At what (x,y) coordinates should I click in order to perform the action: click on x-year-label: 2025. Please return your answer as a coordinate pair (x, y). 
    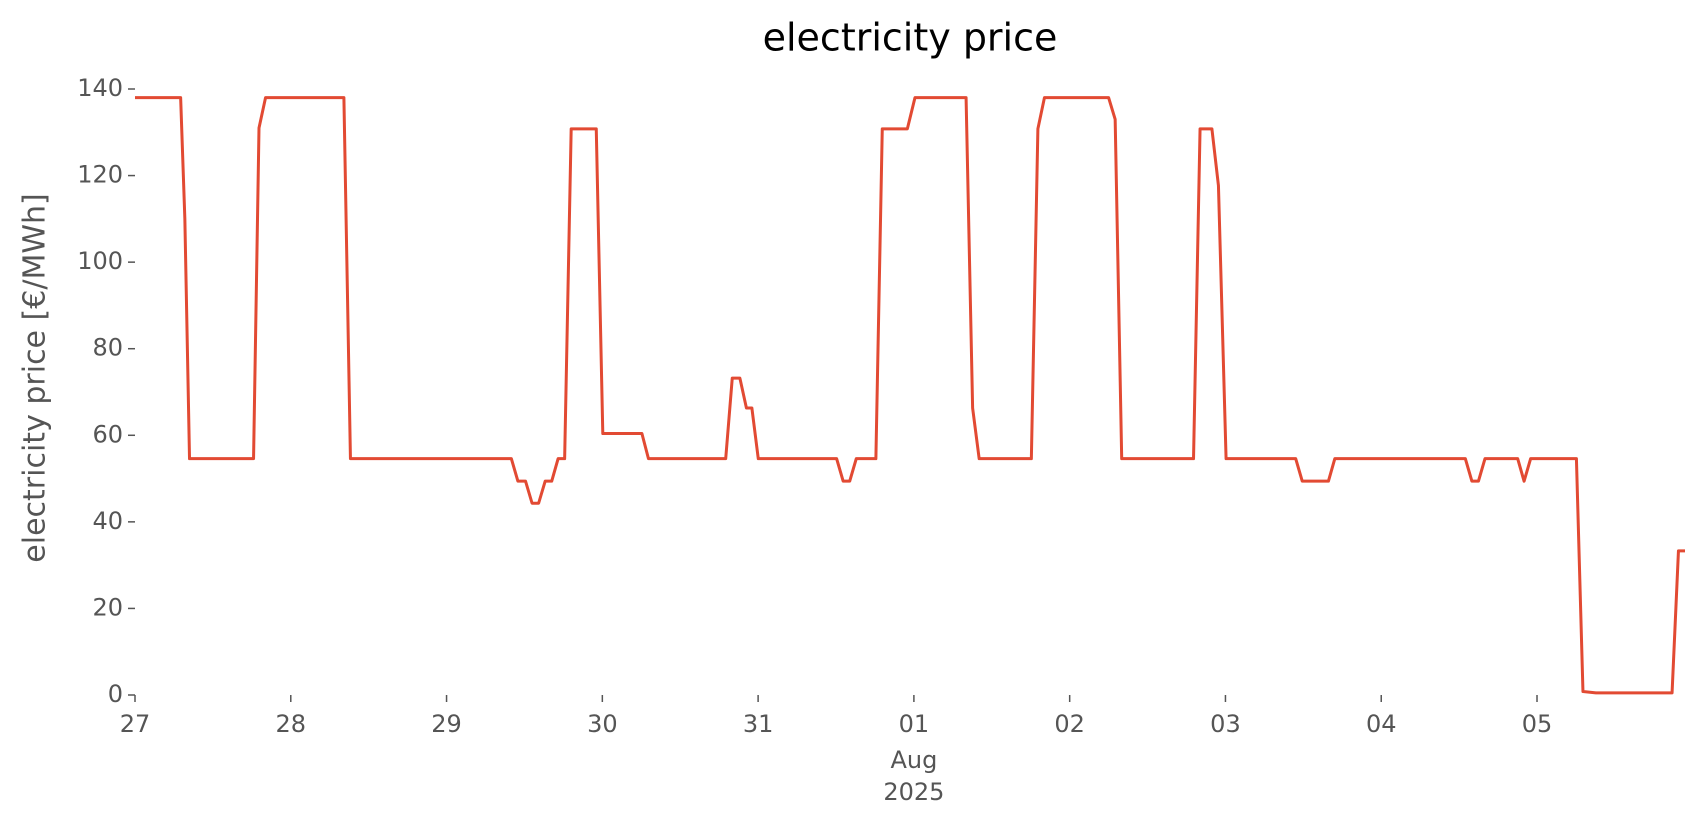
    Looking at the image, I should click on (913, 792).